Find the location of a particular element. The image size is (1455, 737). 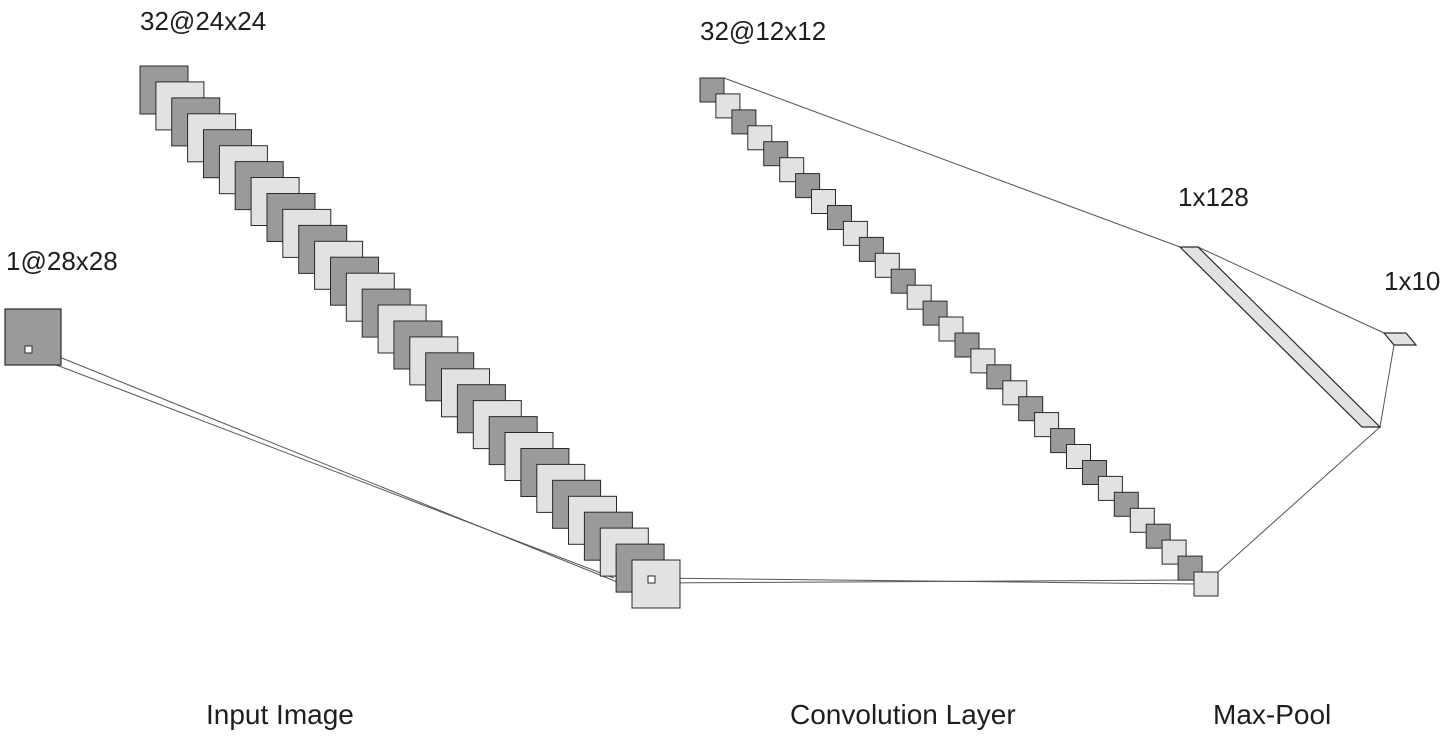

caption-input-image: Input Image is located at coordinates (280, 714).